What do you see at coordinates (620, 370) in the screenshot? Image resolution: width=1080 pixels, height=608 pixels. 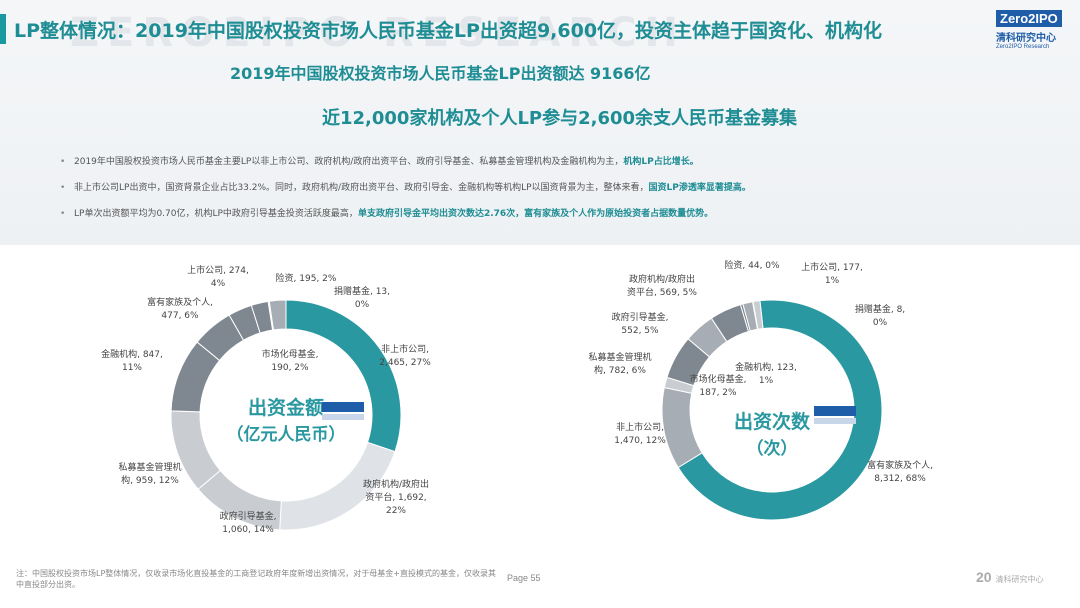 I see `slice-label: 构, 782, 6%` at bounding box center [620, 370].